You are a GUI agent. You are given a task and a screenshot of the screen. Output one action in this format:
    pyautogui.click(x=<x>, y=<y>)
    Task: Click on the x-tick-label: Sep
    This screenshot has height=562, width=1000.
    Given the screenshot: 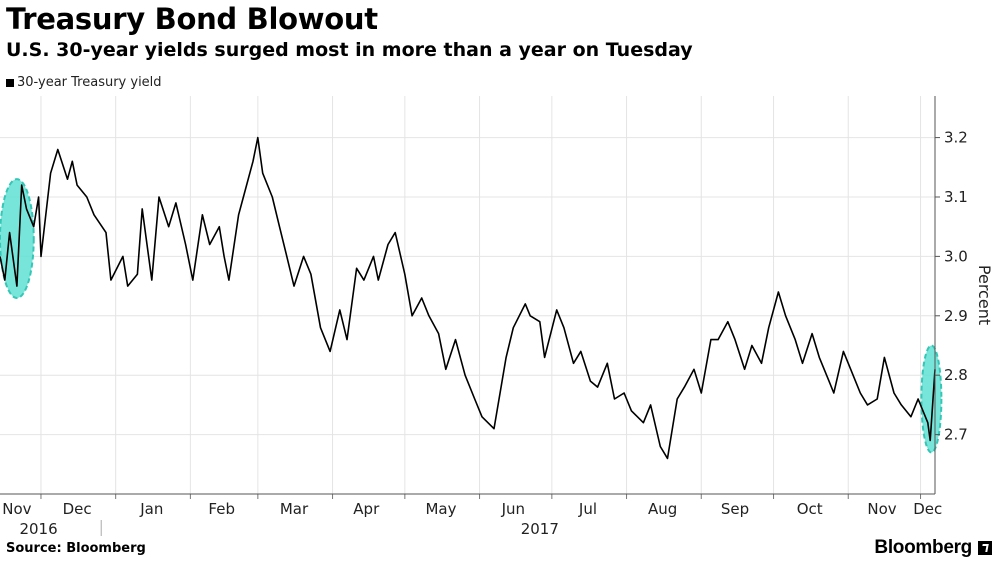 What is the action you would take?
    pyautogui.click(x=735, y=509)
    